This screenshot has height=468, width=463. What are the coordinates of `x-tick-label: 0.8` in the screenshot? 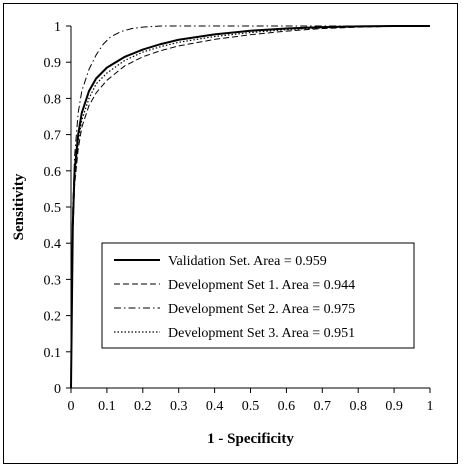 It's located at (358, 406).